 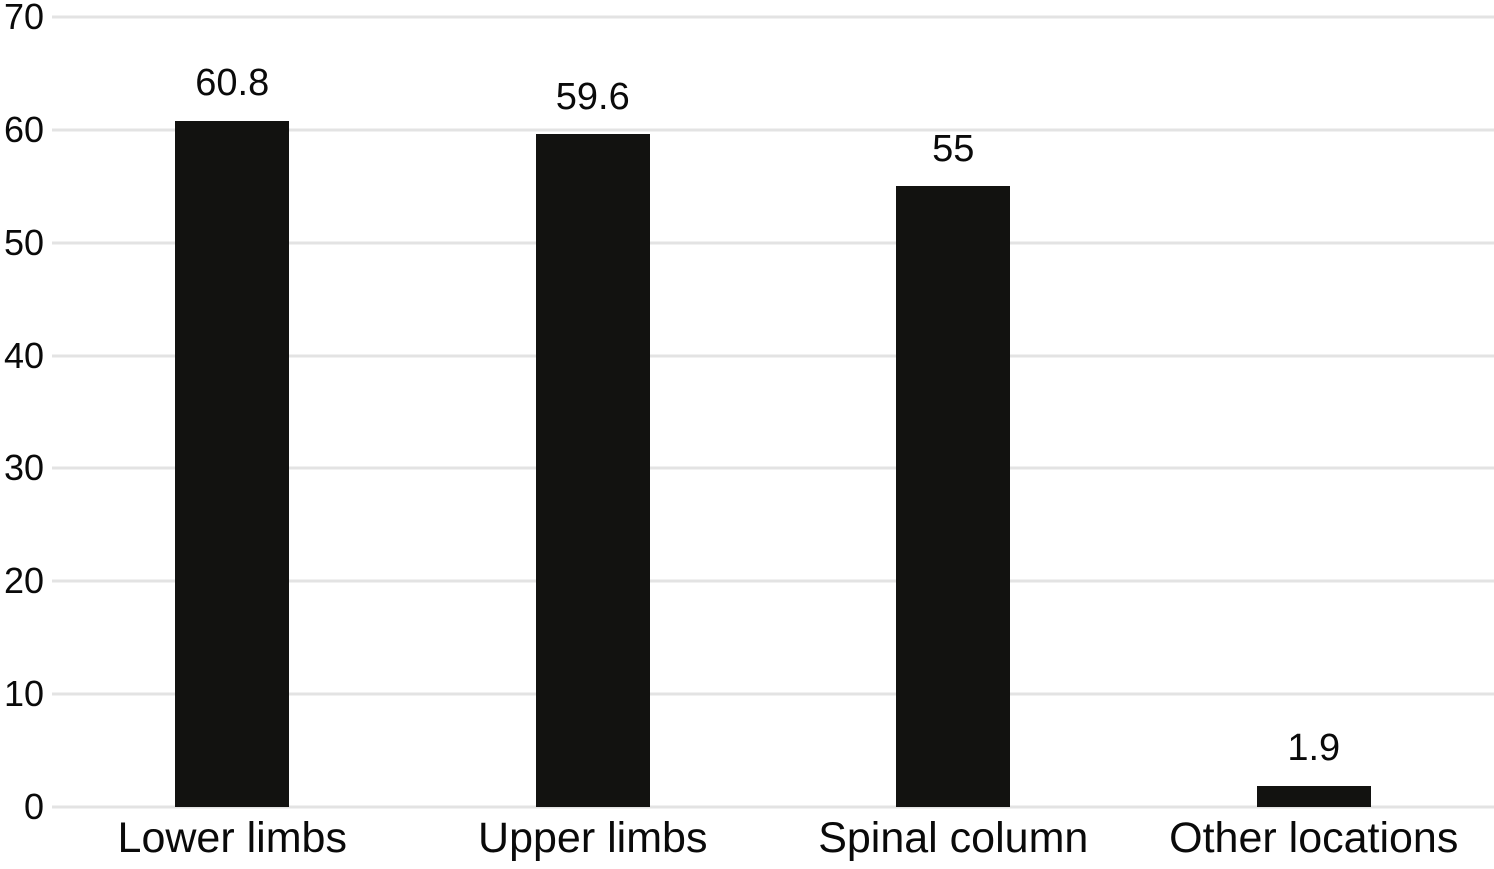 I want to click on y-tick-label: 70, so click(x=23, y=18).